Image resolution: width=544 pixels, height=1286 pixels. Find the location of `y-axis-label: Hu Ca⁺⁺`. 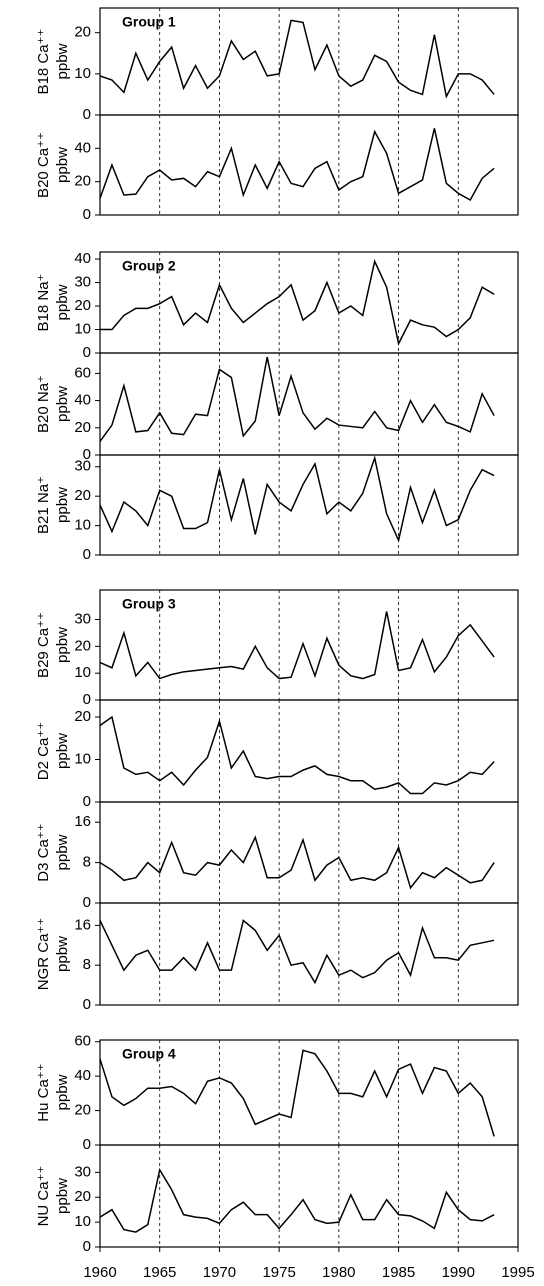

y-axis-label: Hu Ca⁺⁺ is located at coordinates (43, 1092).